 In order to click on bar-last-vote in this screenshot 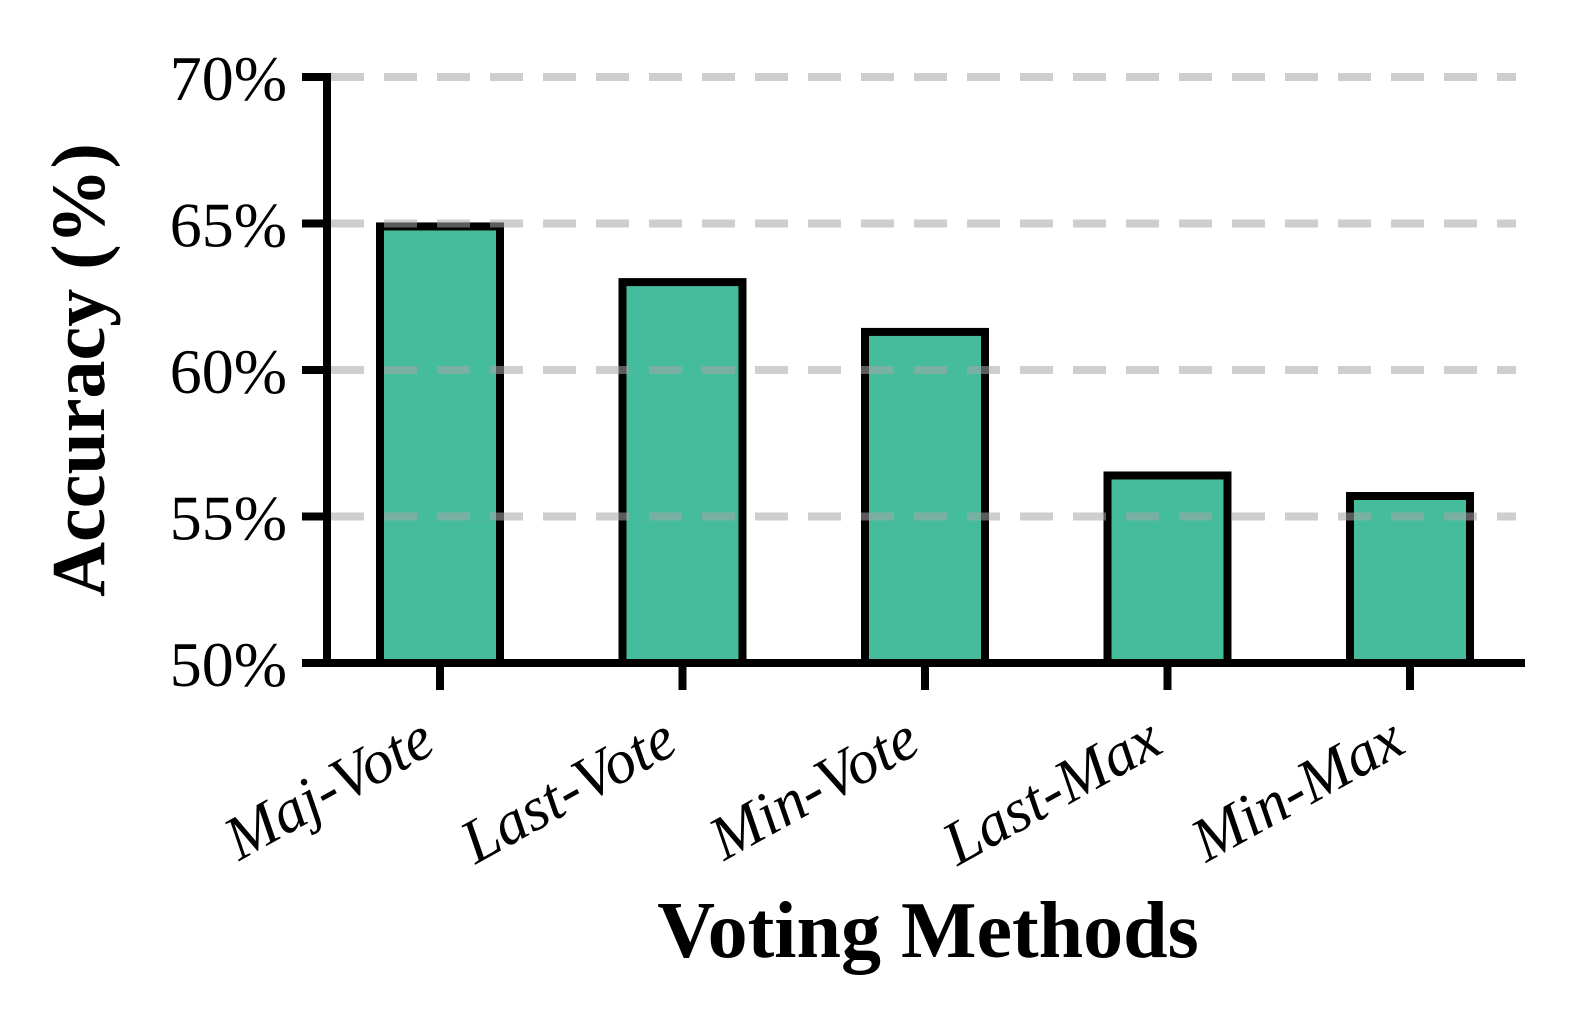, I will do `click(682, 472)`.